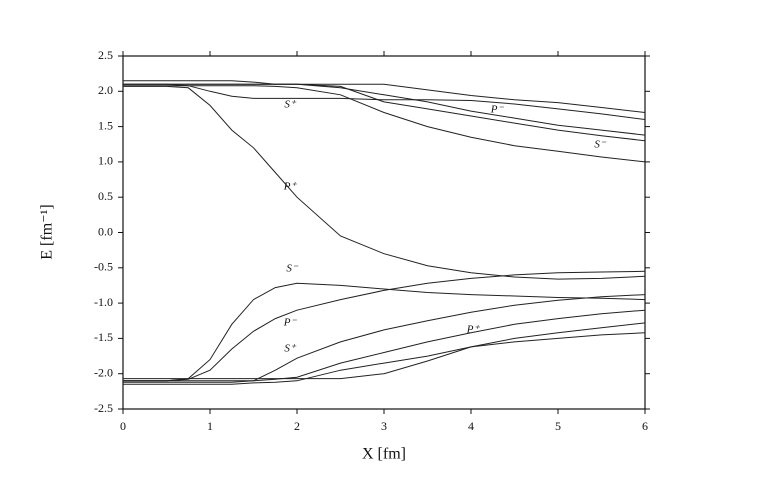  Describe the element at coordinates (103, 302) in the screenshot. I see `y-tick-label: -1.0` at that location.